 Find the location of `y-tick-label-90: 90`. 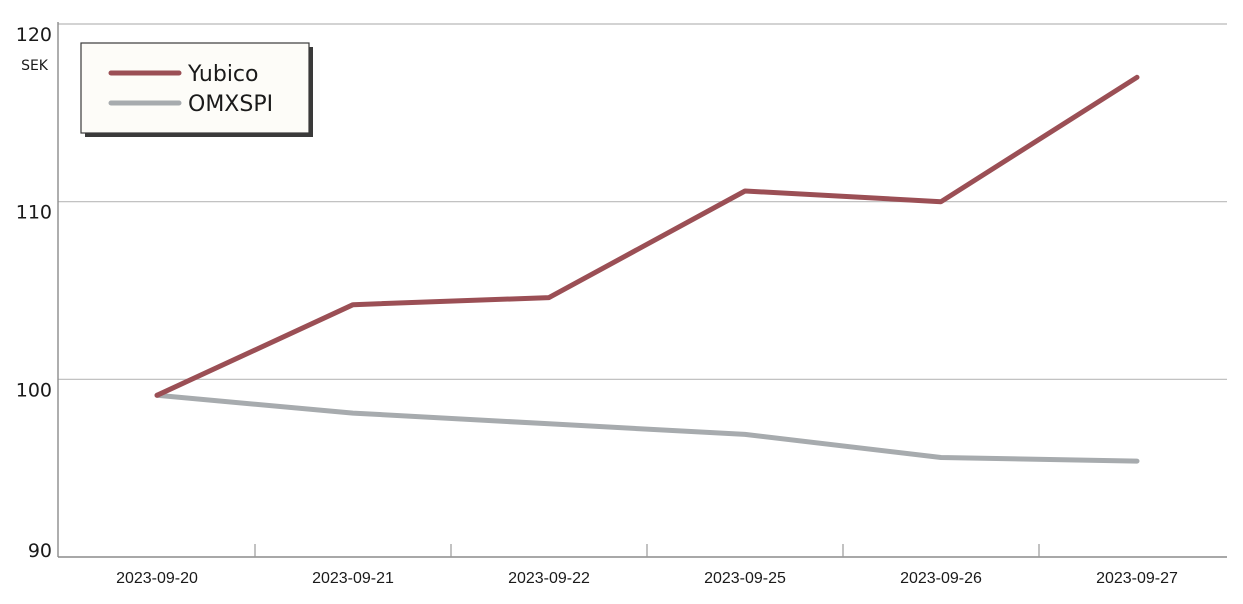

y-tick-label-90: 90 is located at coordinates (40, 551).